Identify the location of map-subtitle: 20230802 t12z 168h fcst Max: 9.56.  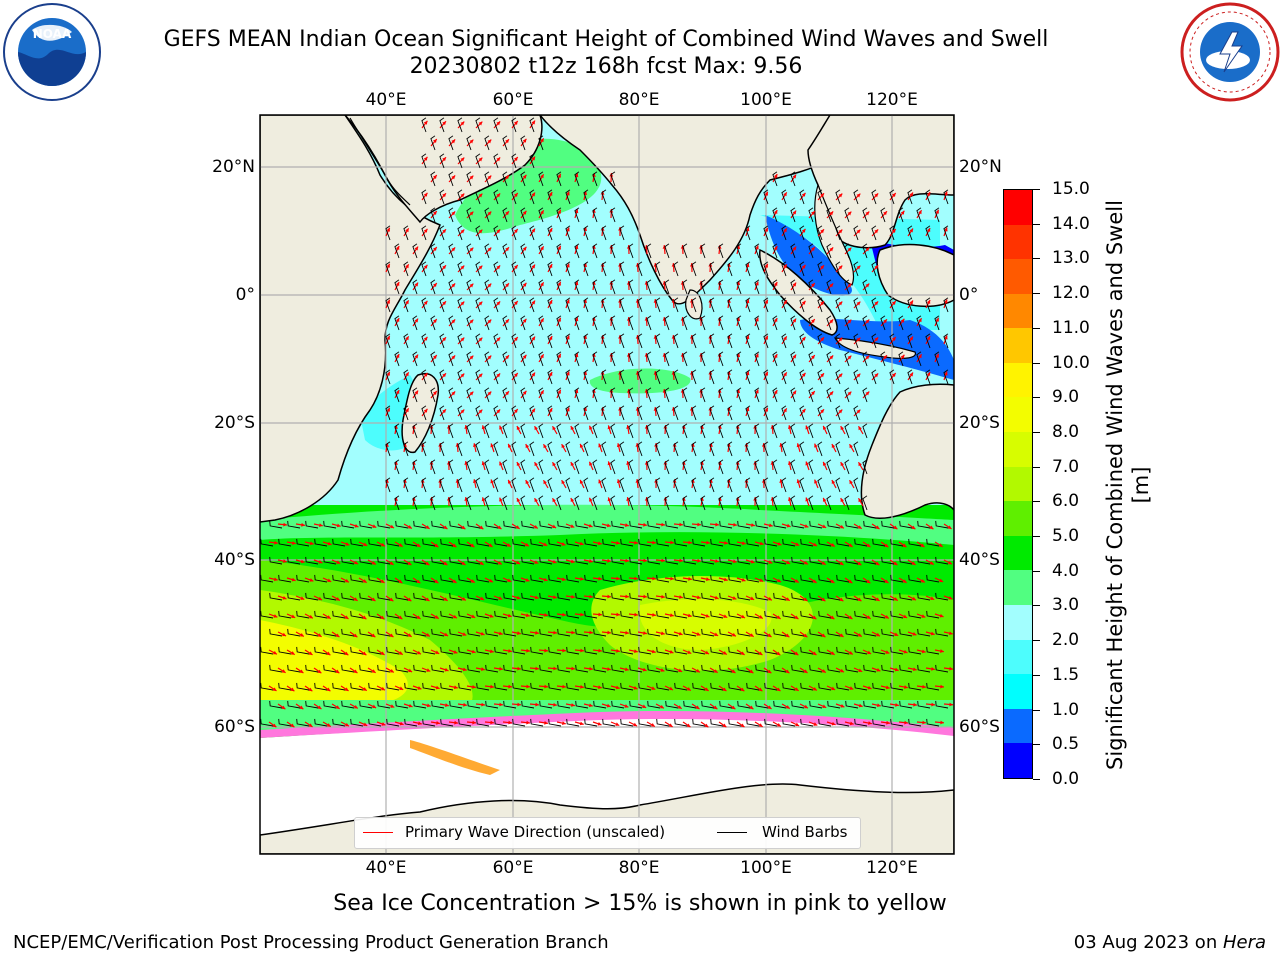
(606, 66).